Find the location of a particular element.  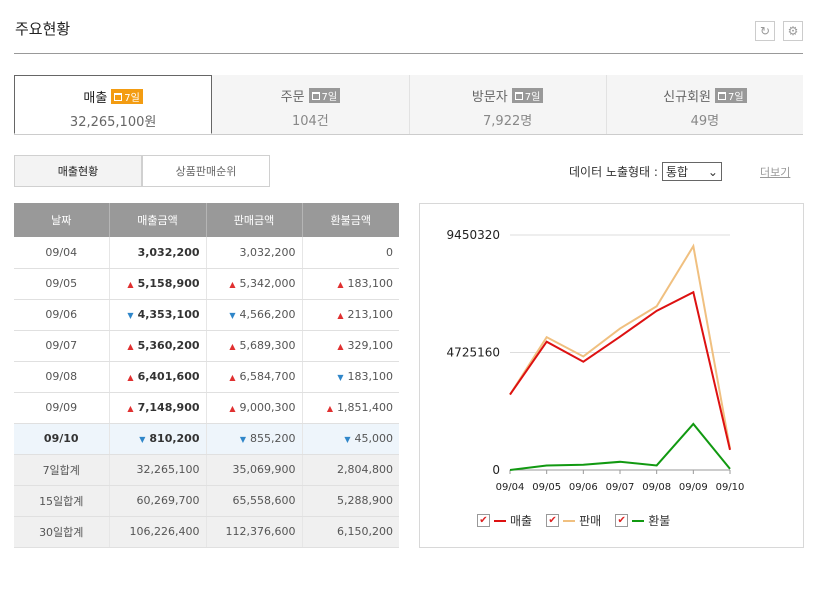

x-tick-label: 09/09 is located at coordinates (693, 487).